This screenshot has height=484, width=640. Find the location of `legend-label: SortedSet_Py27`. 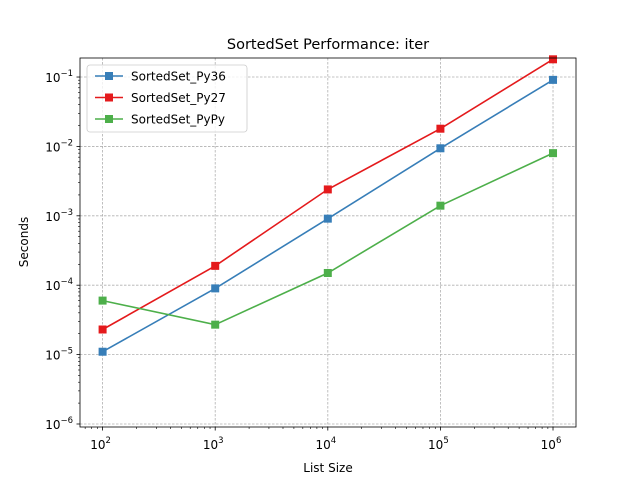

legend-label: SortedSet_Py27 is located at coordinates (178, 98).